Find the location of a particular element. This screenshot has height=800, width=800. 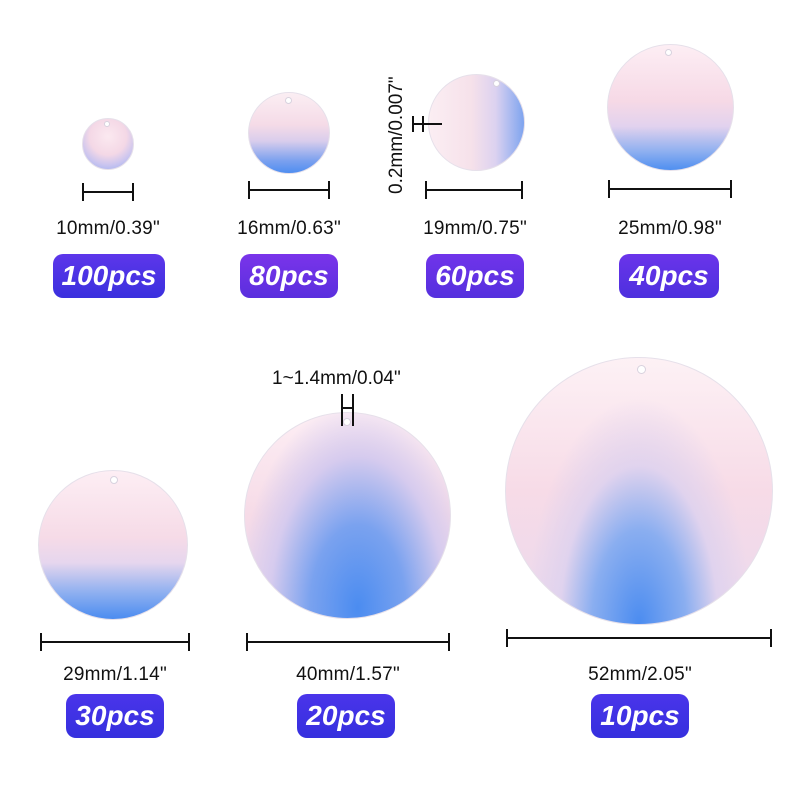

dimension-line-40mm is located at coordinates (348, 642).